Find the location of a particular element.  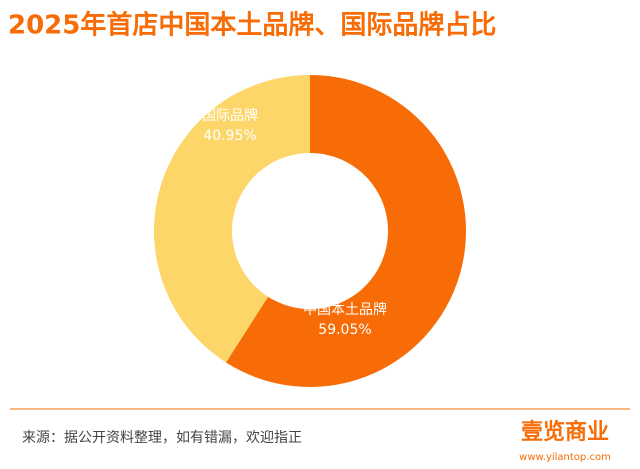

value-label: 59.05% is located at coordinates (344, 330).